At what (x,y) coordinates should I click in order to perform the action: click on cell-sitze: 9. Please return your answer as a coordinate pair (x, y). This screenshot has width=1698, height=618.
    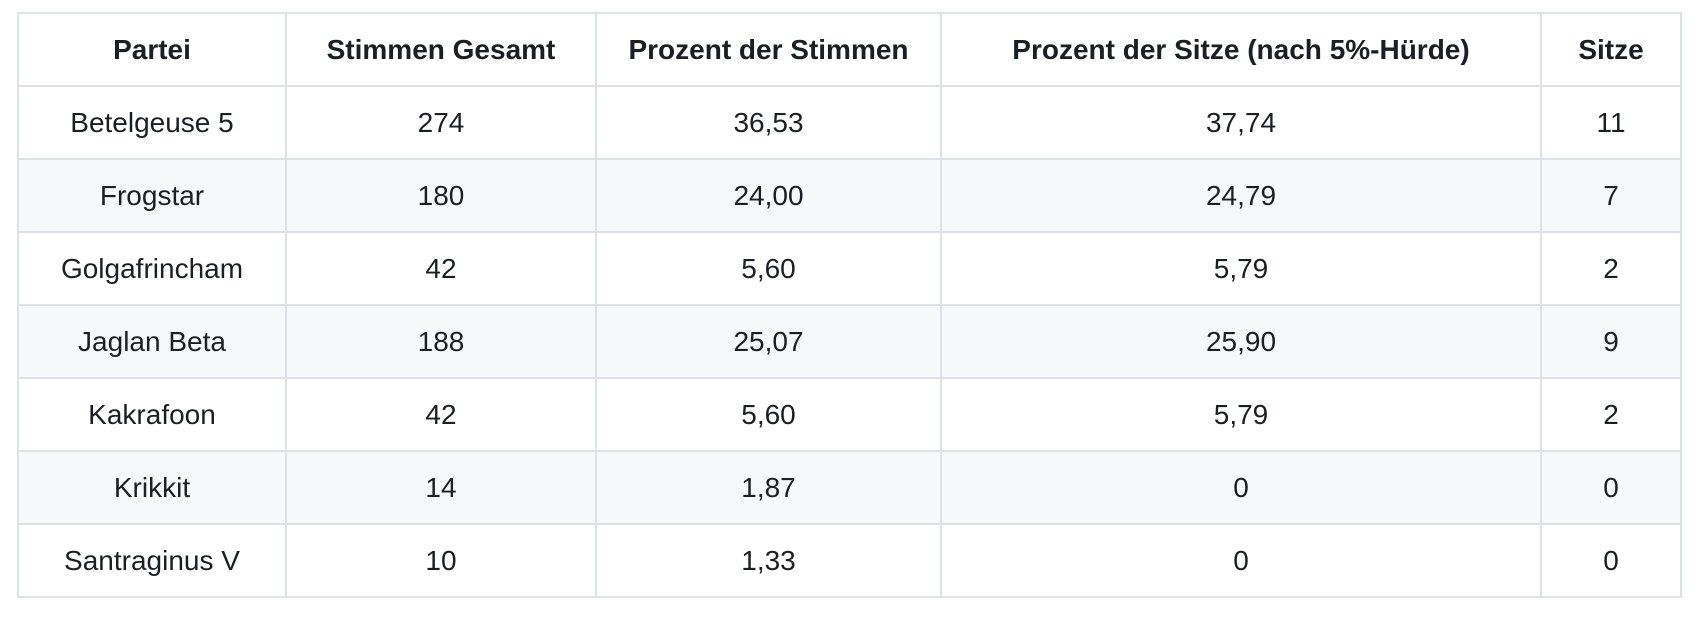
    Looking at the image, I should click on (1611, 341).